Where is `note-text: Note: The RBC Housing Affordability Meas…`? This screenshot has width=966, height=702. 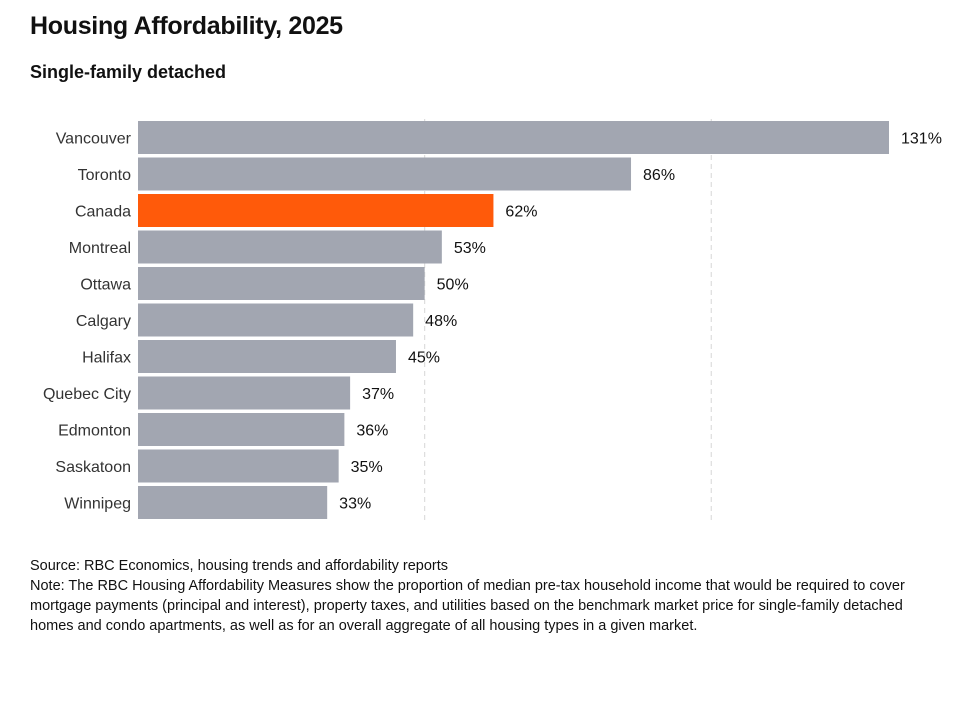 note-text: Note: The RBC Housing Affordability Meas… is located at coordinates (467, 606).